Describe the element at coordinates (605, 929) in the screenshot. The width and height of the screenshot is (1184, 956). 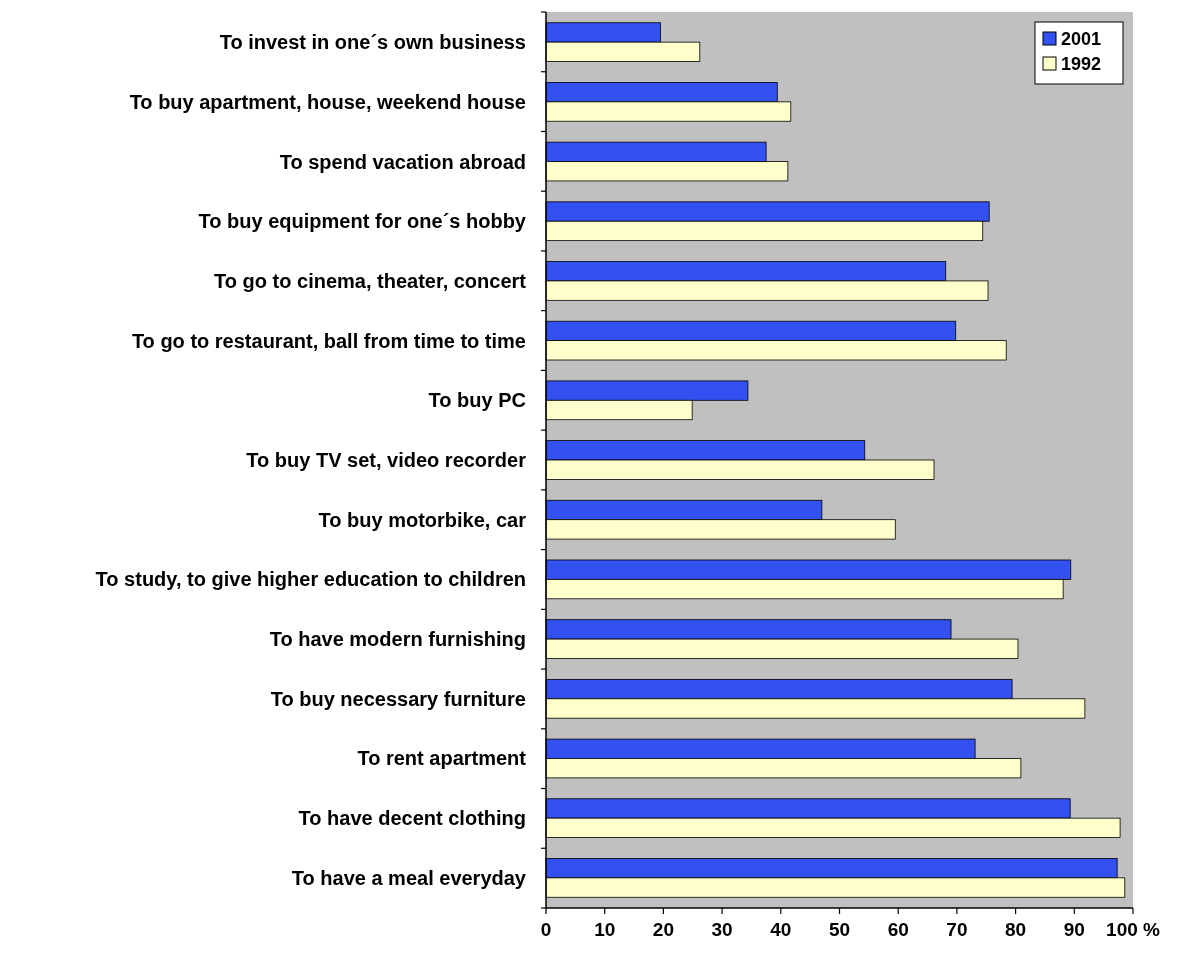
I see `x-tick-label: 10` at that location.